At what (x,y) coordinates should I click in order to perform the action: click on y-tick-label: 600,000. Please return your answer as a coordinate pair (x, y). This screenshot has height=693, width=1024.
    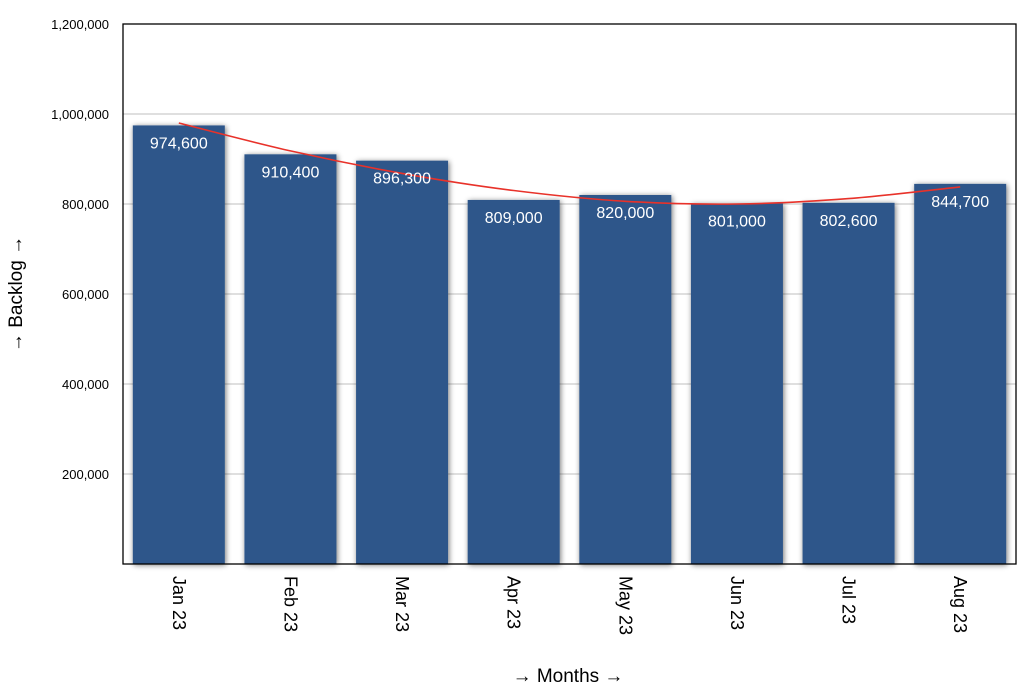
    Looking at the image, I should click on (85, 294).